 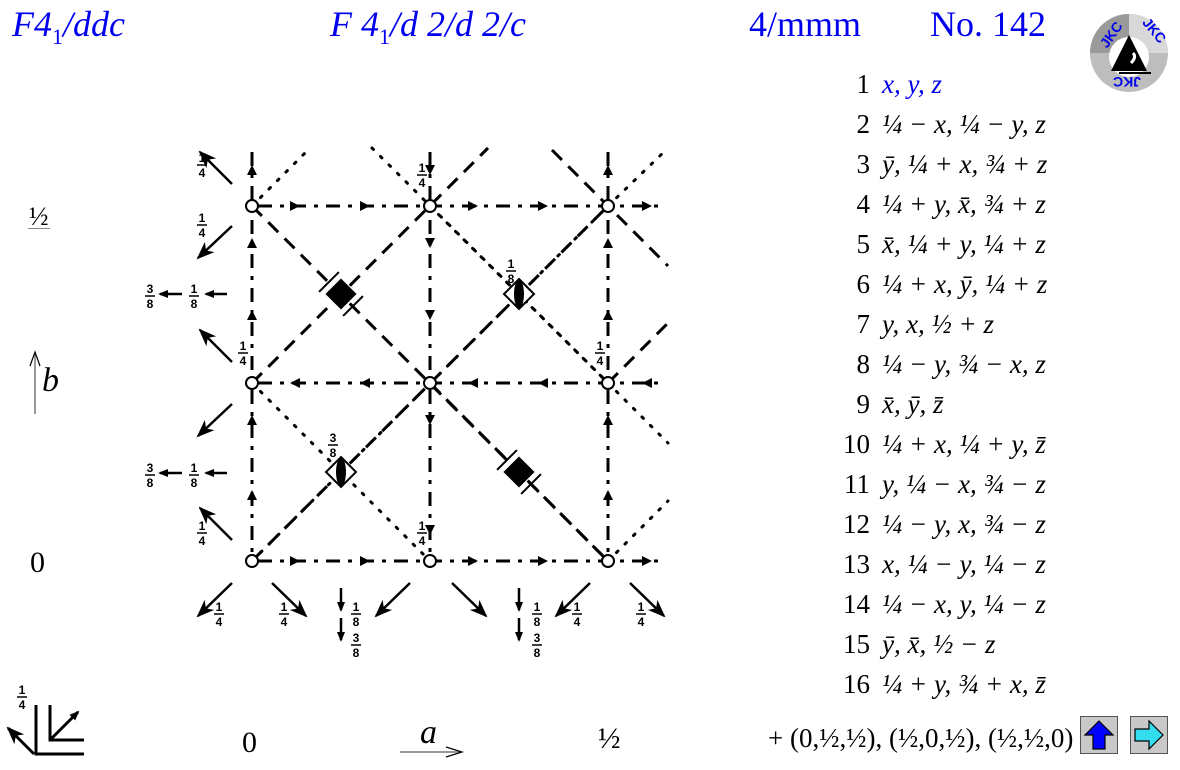 What do you see at coordinates (428, 26) in the screenshot?
I see `full-symbol: F 41/d 2/d 2/c` at bounding box center [428, 26].